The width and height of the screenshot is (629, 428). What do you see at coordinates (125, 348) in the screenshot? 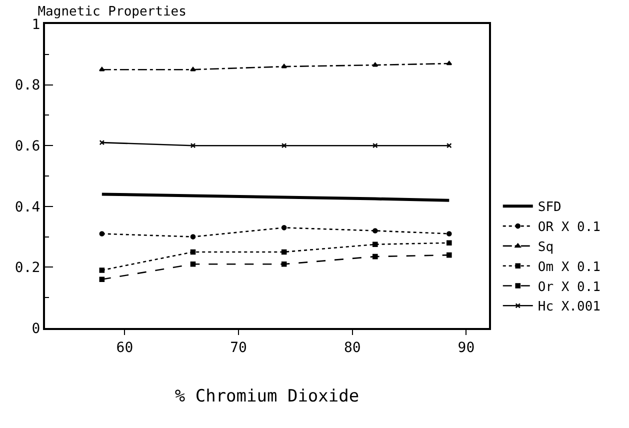
I see `x-tick-label: 60` at bounding box center [125, 348].